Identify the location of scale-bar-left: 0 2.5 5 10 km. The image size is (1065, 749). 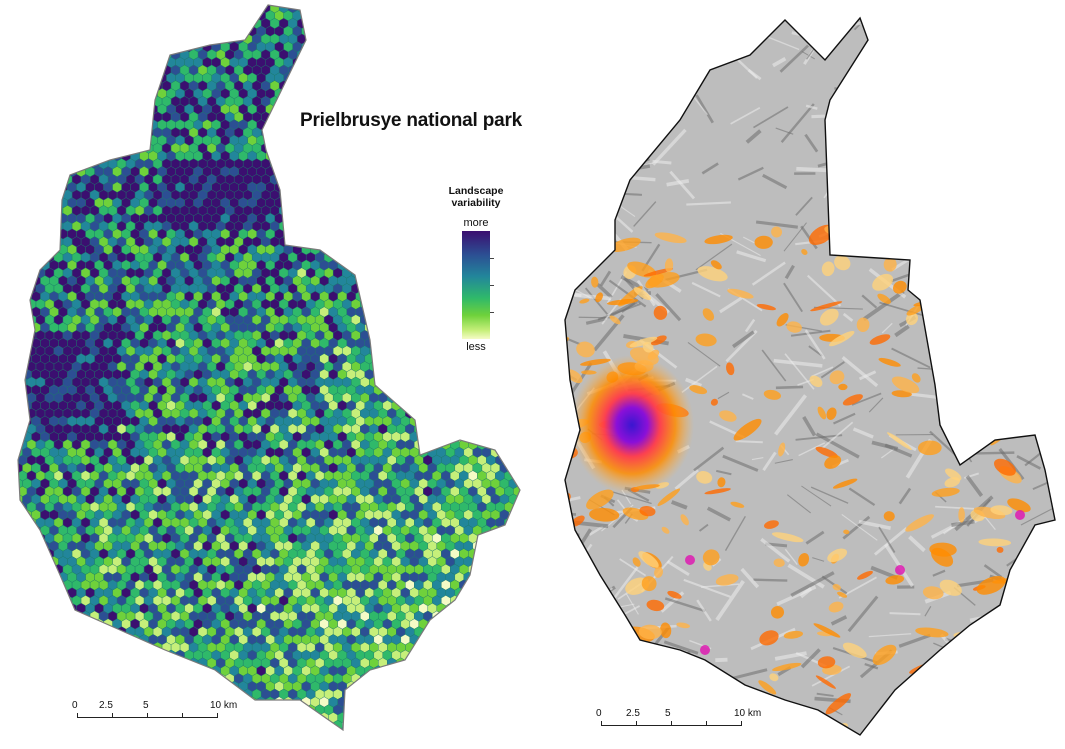
(162, 712).